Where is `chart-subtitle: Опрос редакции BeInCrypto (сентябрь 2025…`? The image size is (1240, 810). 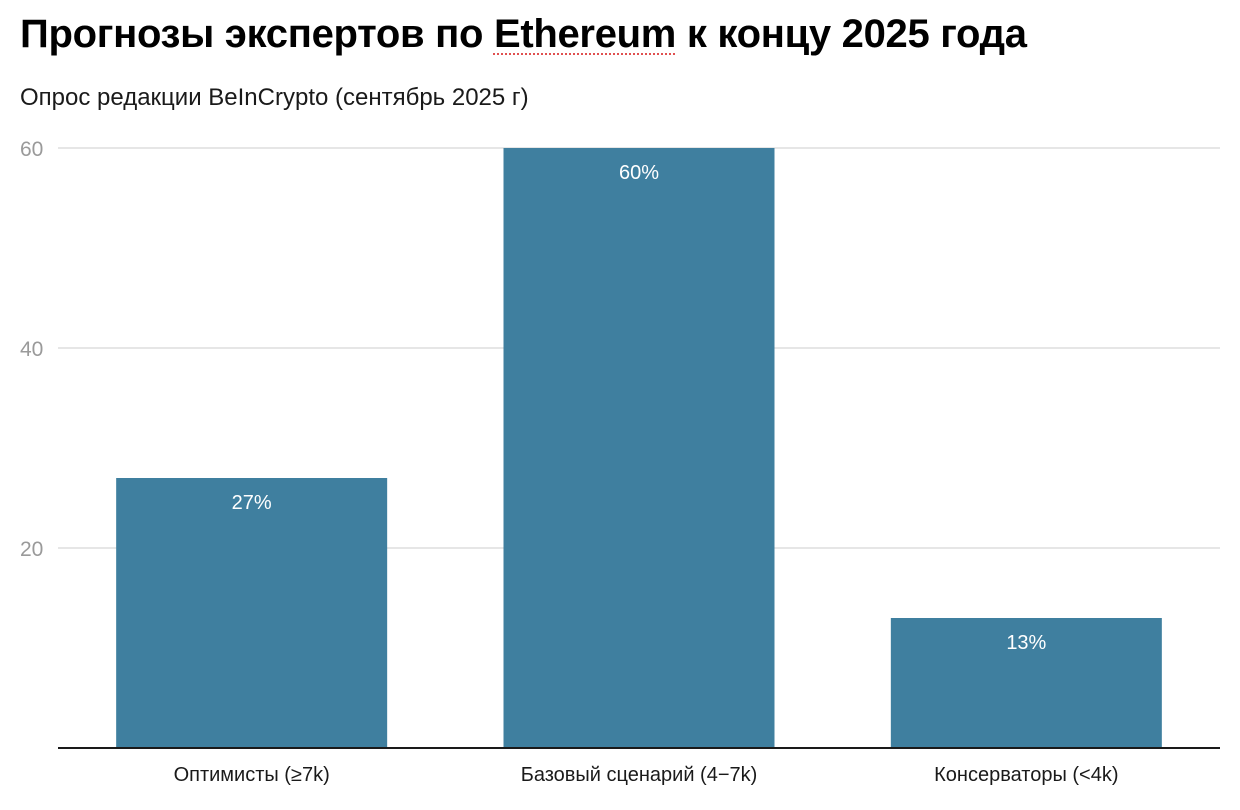
chart-subtitle: Опрос редакции BeInCrypto (сентябрь 2025… is located at coordinates (274, 97).